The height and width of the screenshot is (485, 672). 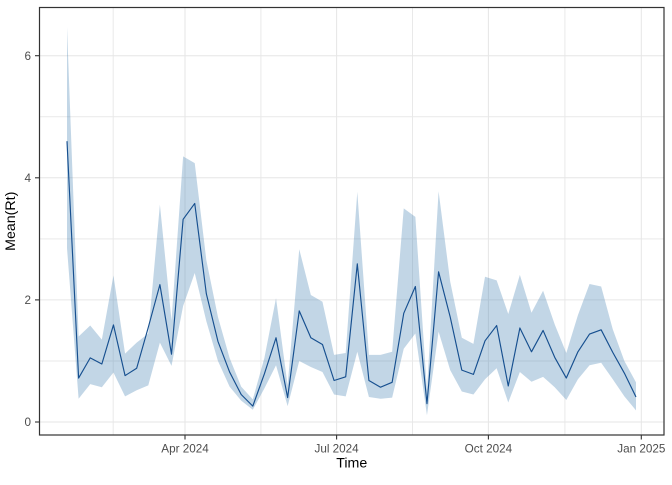 What do you see at coordinates (11, 221) in the screenshot?
I see `svg-text: Mean(Rt)` at bounding box center [11, 221].